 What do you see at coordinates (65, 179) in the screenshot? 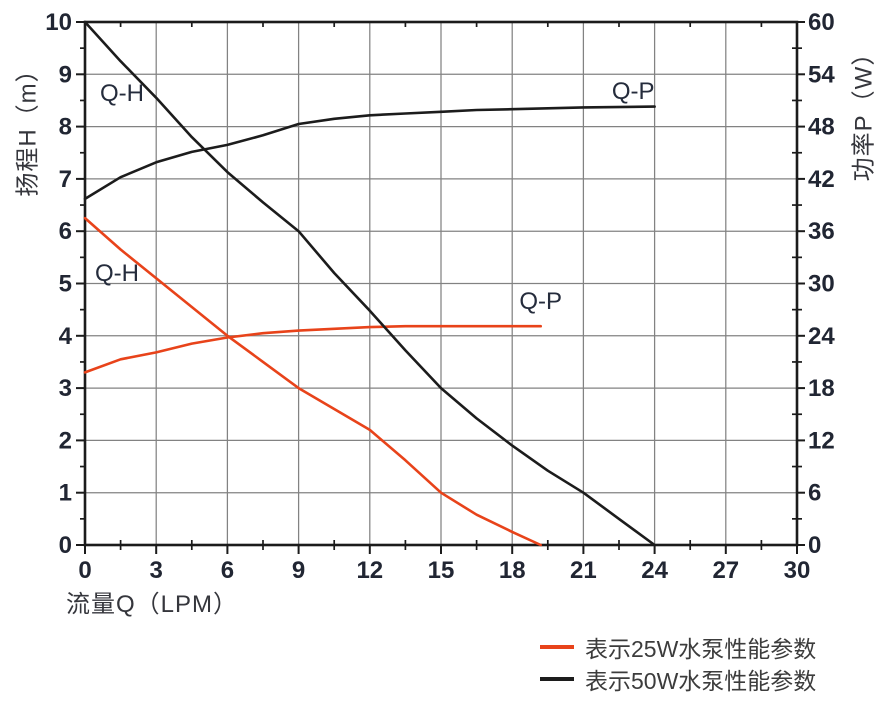
I see `svg-text: 7` at bounding box center [65, 179].